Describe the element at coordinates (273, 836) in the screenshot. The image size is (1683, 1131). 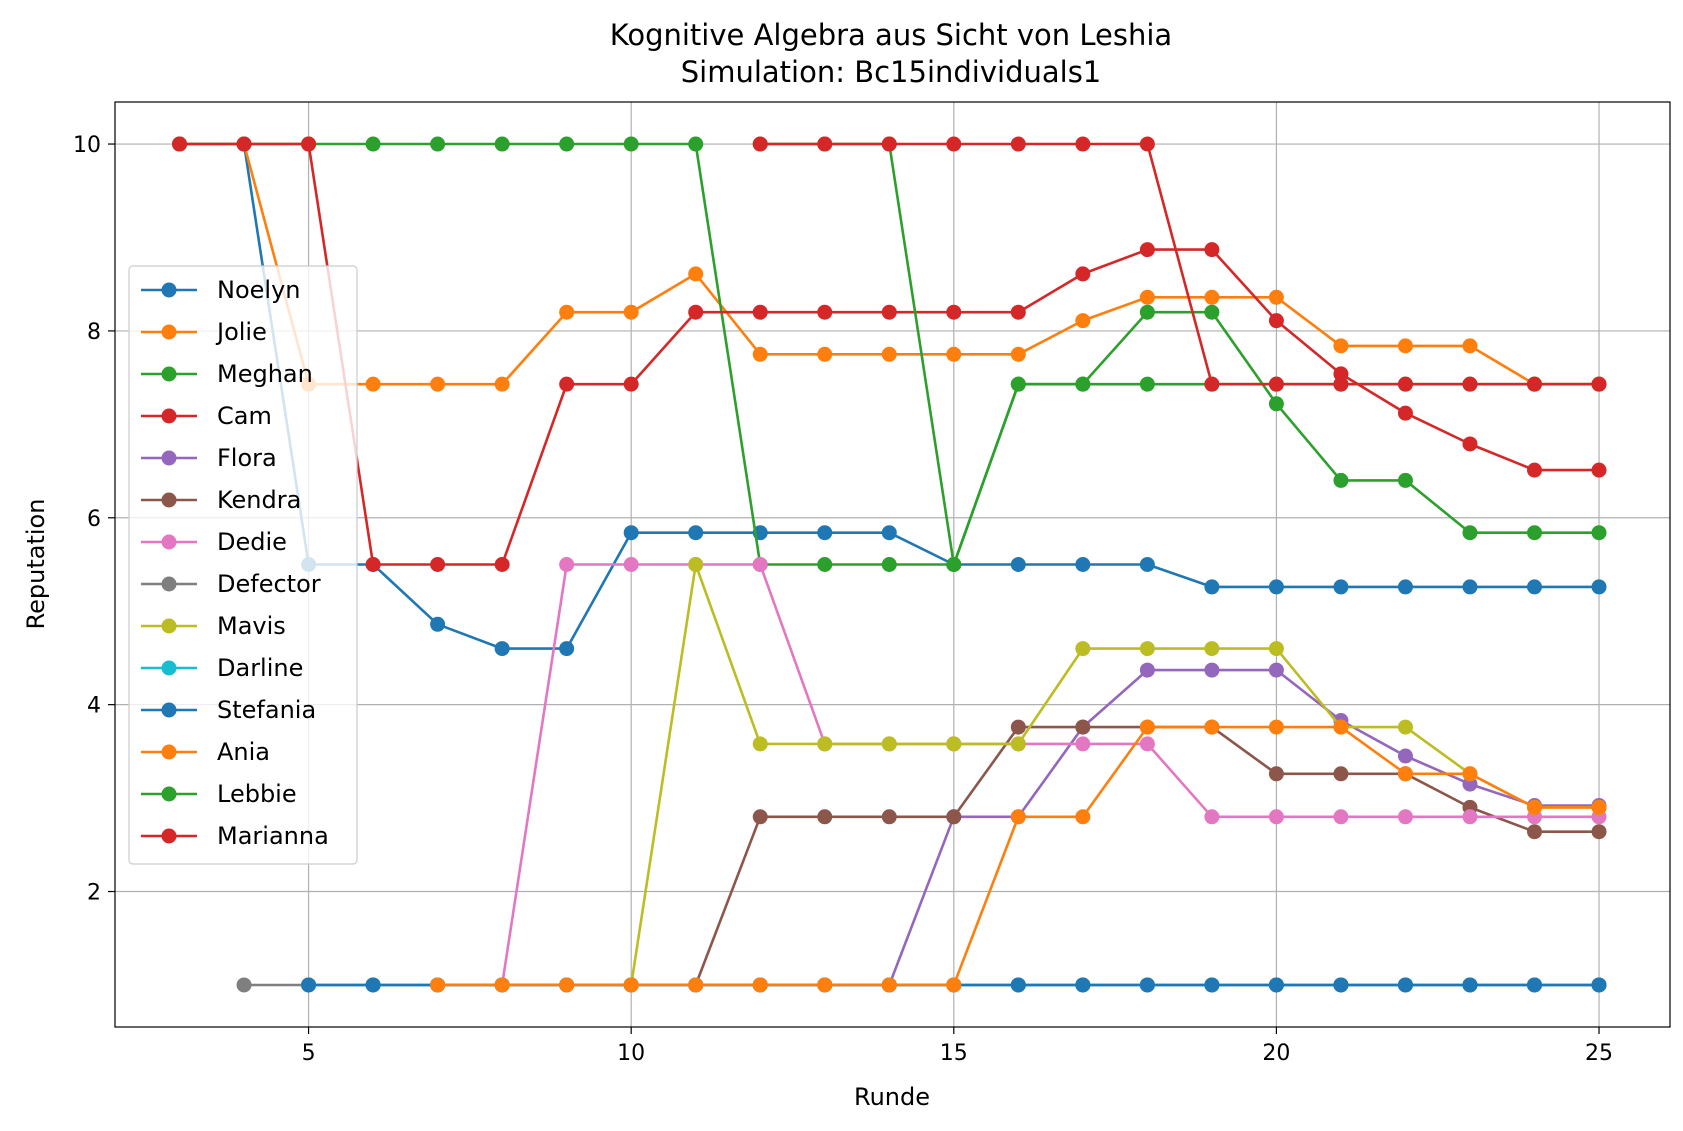
I see `legend-label-marianna: Marianna` at that location.